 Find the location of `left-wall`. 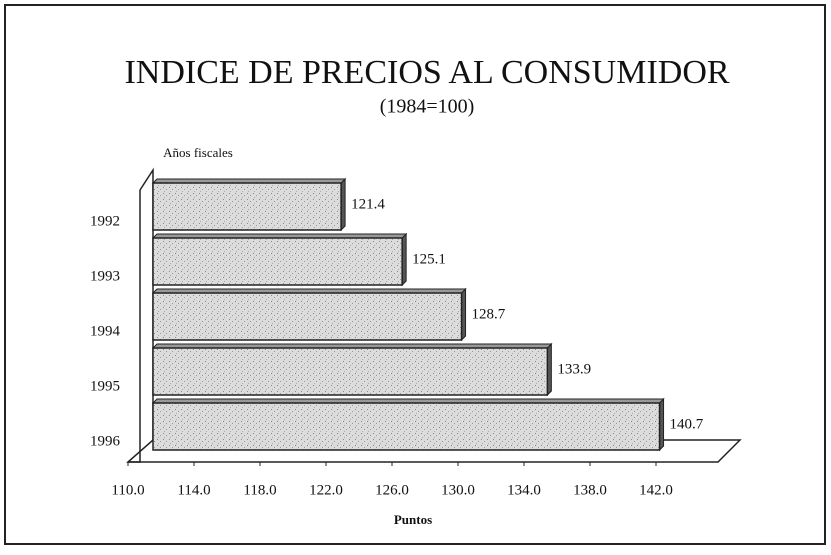

left-wall is located at coordinates (134, 326).